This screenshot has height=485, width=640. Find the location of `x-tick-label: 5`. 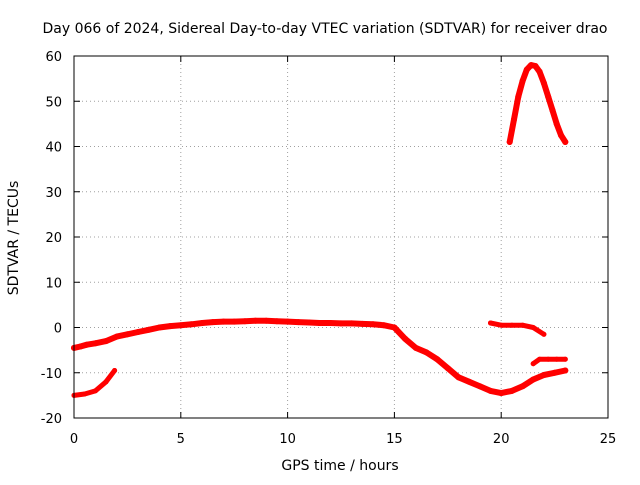

x-tick-label: 5 is located at coordinates (181, 439).